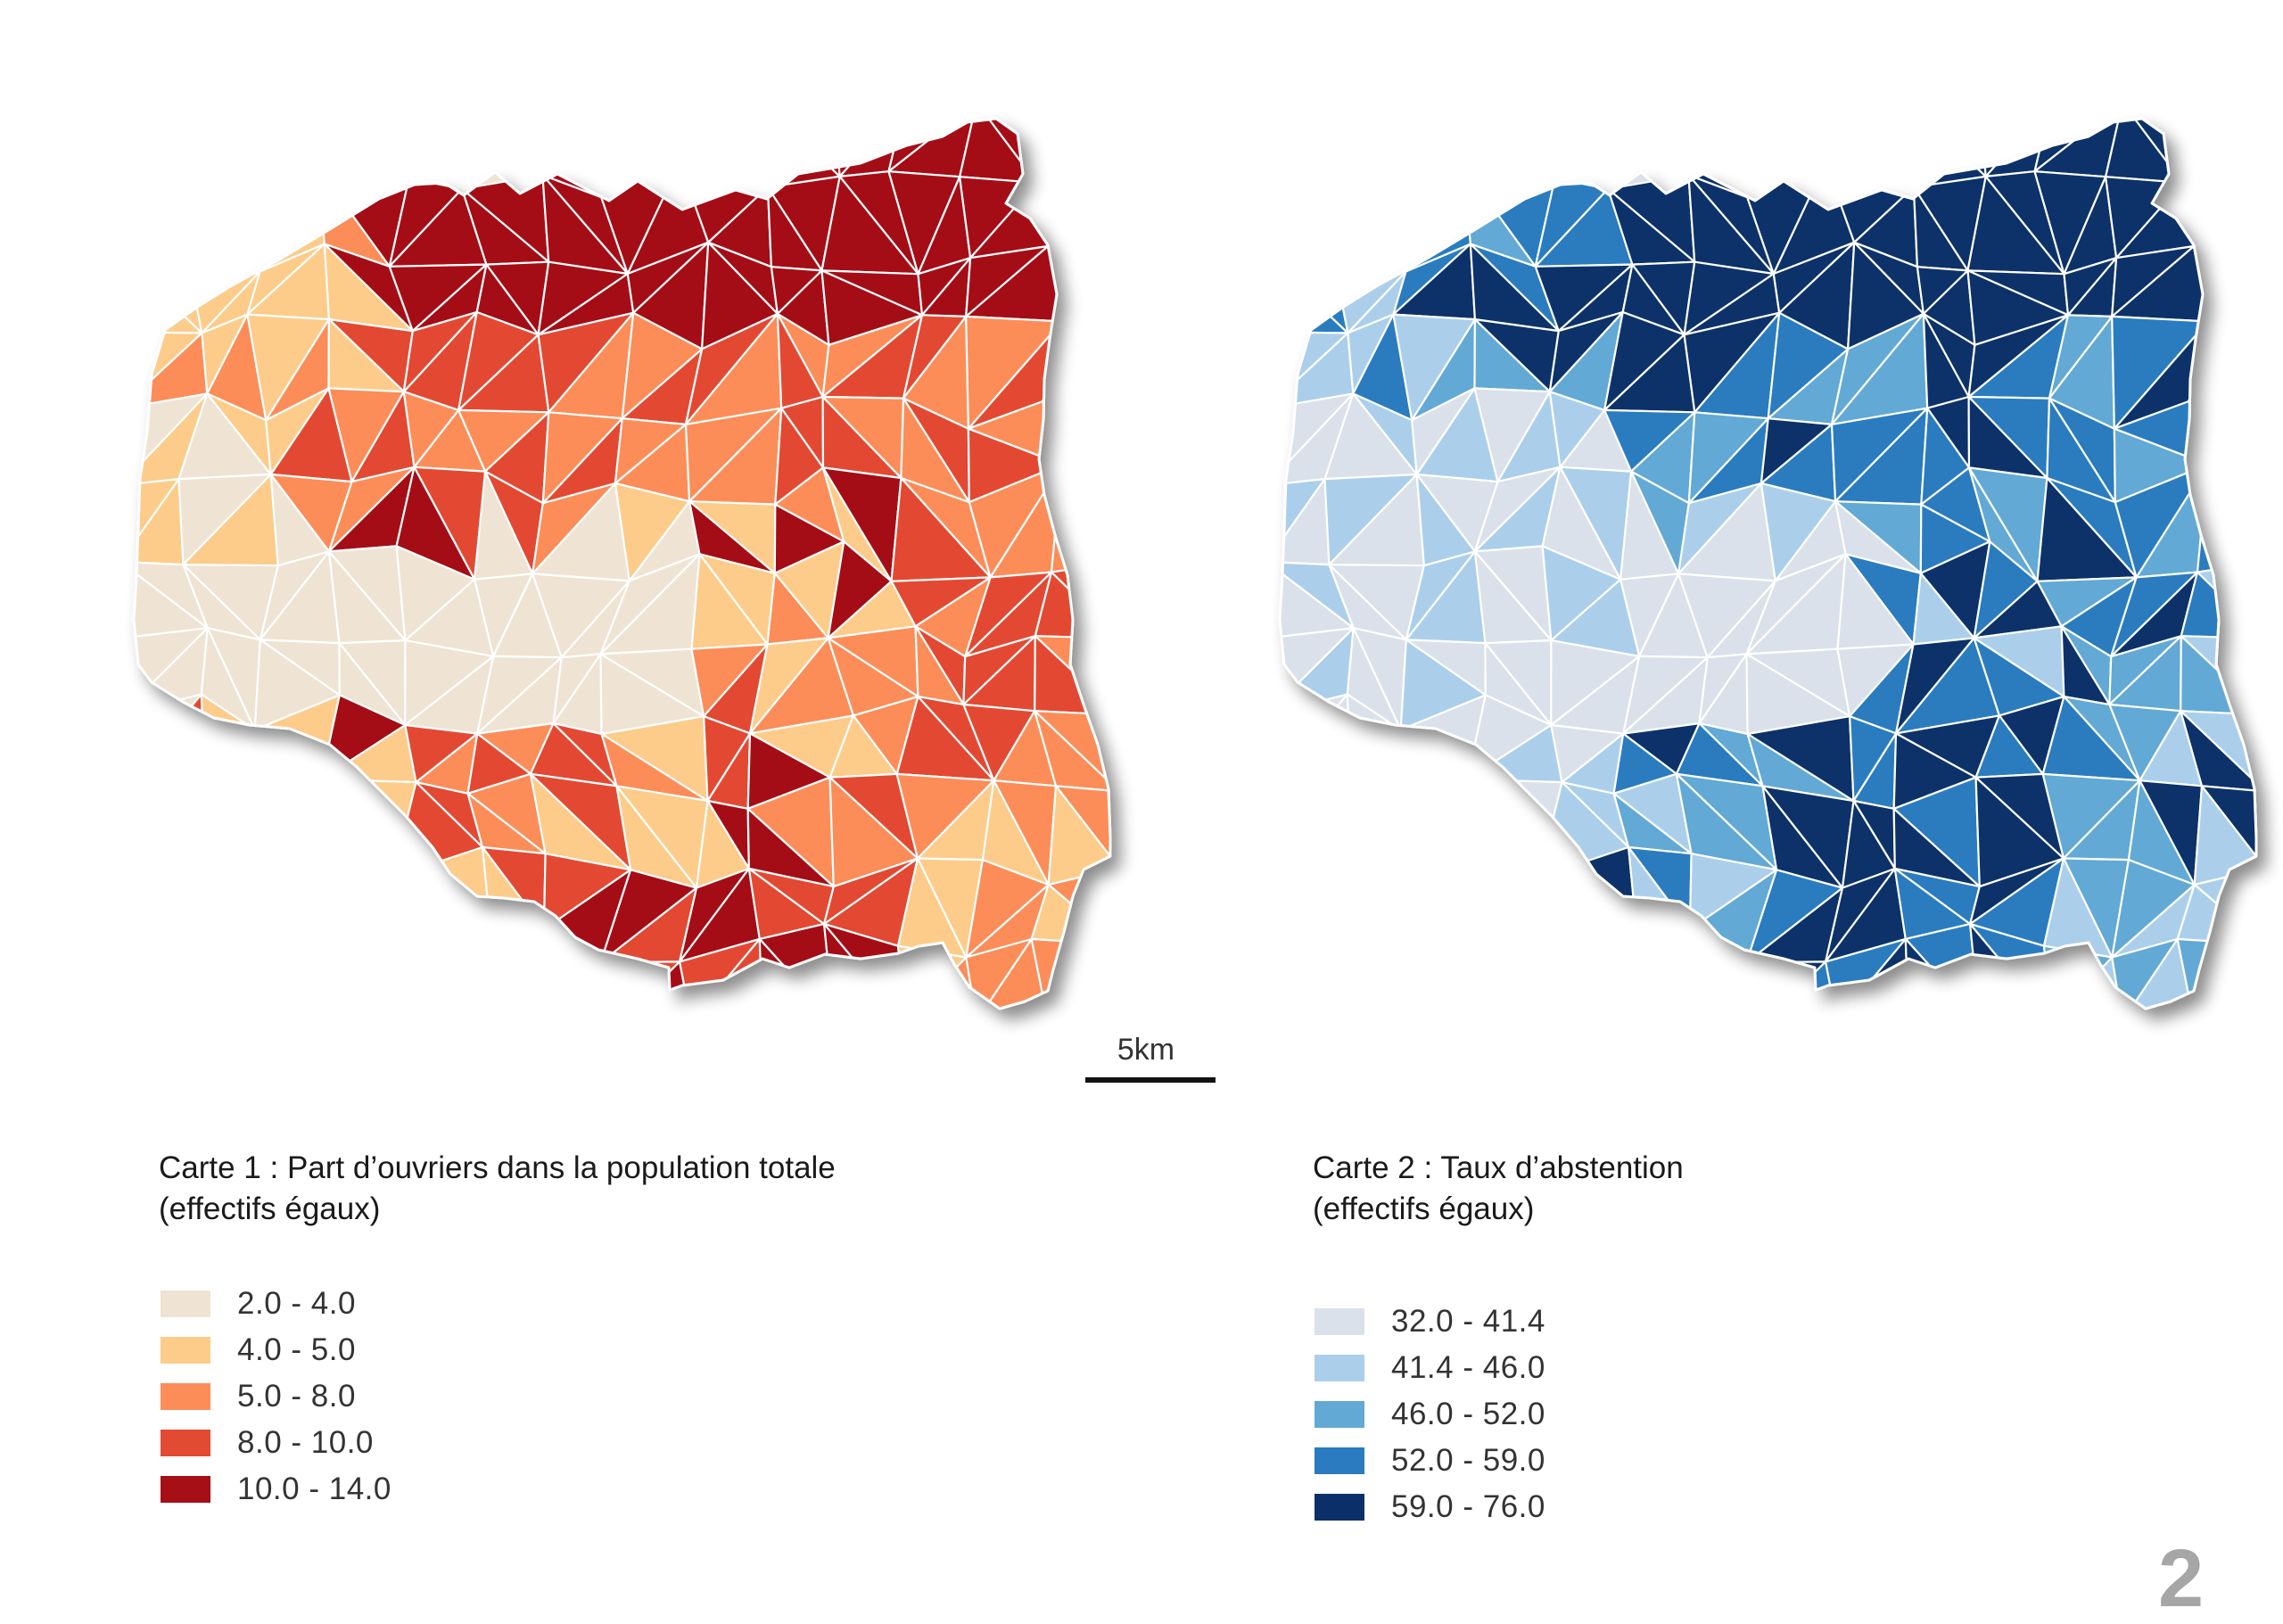  Describe the element at coordinates (1468, 1367) in the screenshot. I see `legend-label: 41.4 - 46.0` at that location.